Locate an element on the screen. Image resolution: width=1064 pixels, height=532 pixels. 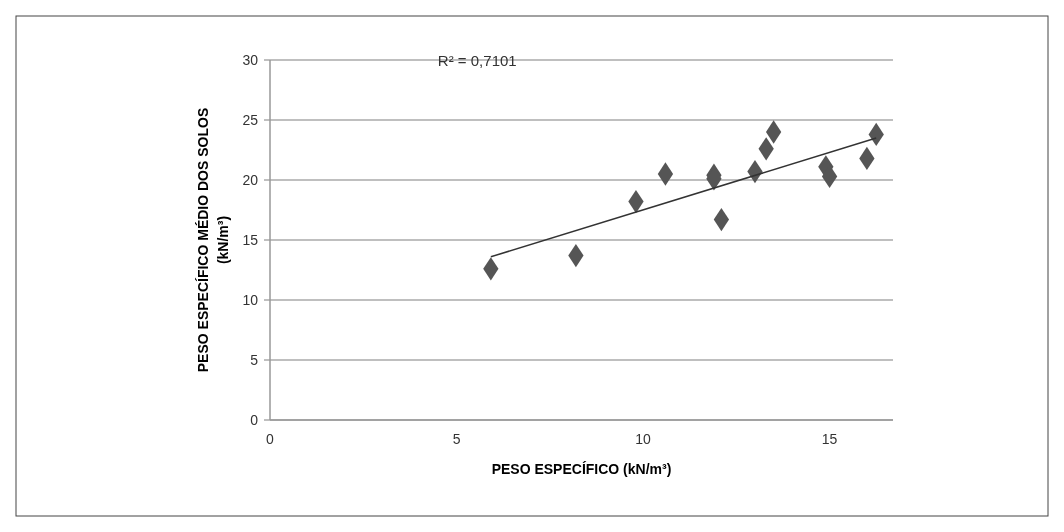
annotation: R² = 0,7101 is located at coordinates (477, 60).